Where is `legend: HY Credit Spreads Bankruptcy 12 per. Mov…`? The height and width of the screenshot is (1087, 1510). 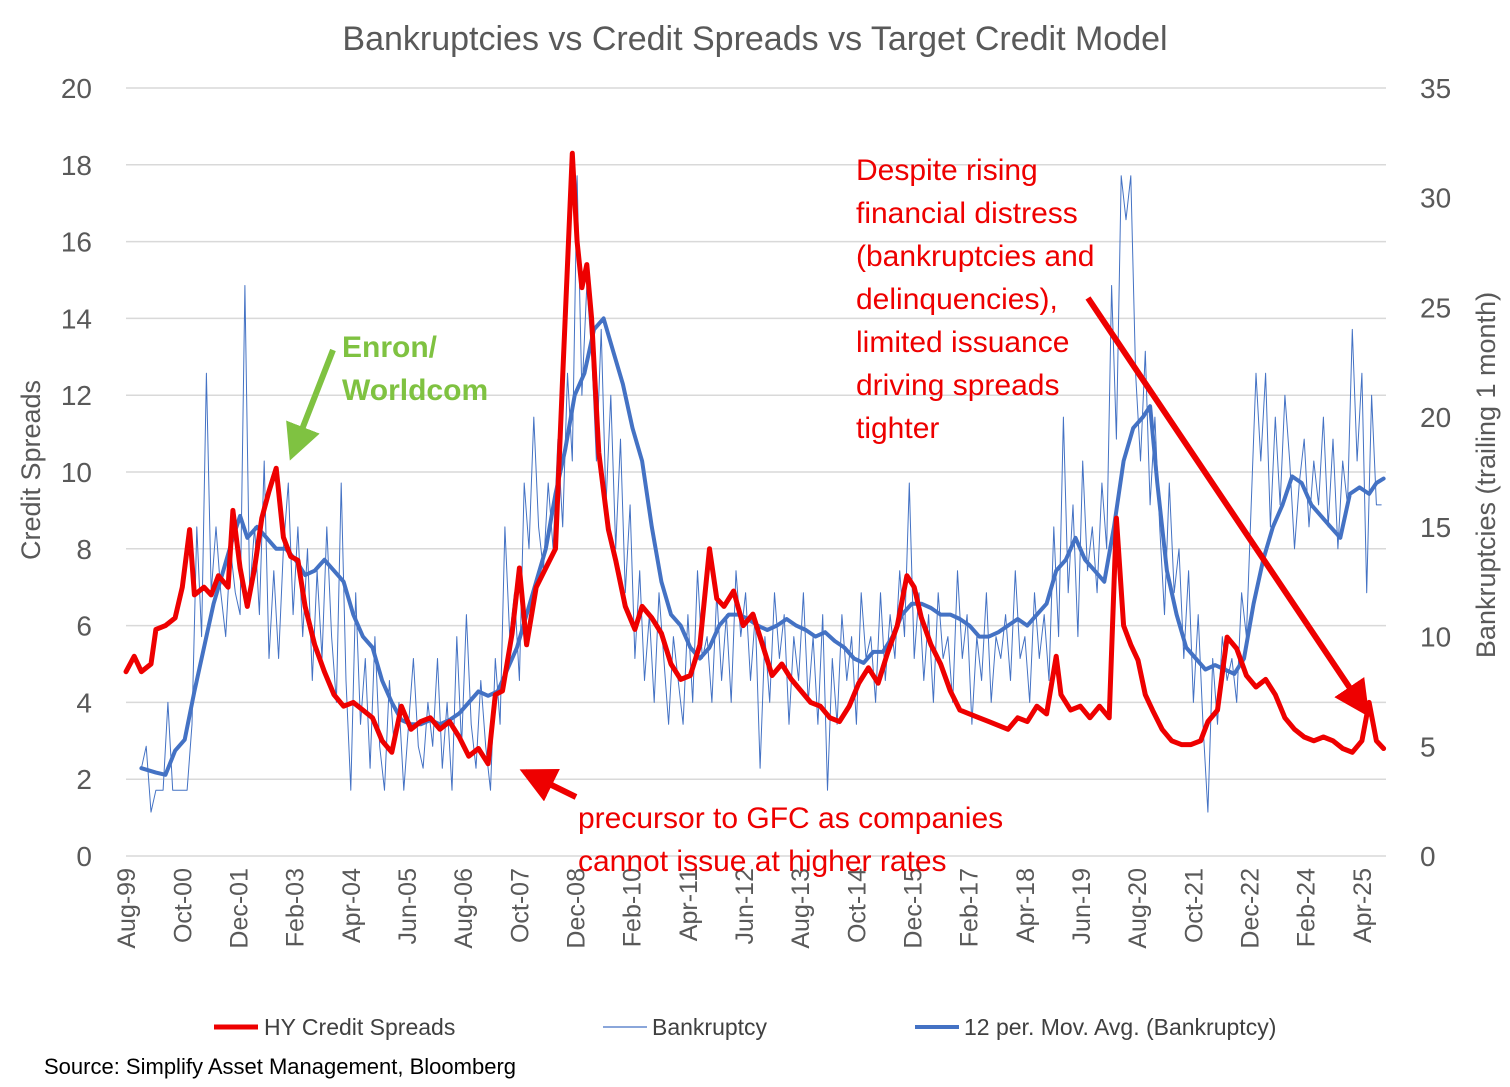
legend: HY Credit Spreads Bankruptcy 12 per. Mov… is located at coordinates (745, 1027).